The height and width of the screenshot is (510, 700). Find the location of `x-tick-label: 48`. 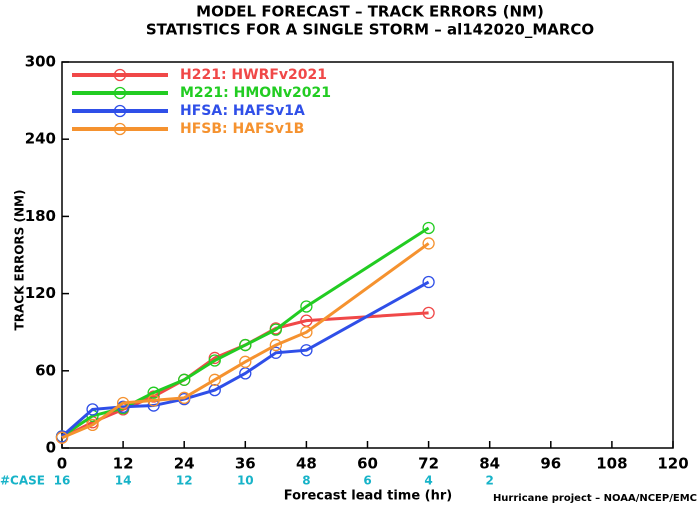

x-tick-label: 48 is located at coordinates (306, 464).